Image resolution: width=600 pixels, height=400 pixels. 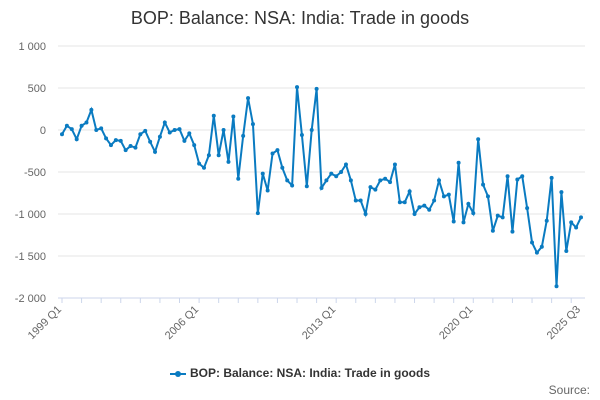 I want to click on source-label: Source:, so click(x=569, y=390).